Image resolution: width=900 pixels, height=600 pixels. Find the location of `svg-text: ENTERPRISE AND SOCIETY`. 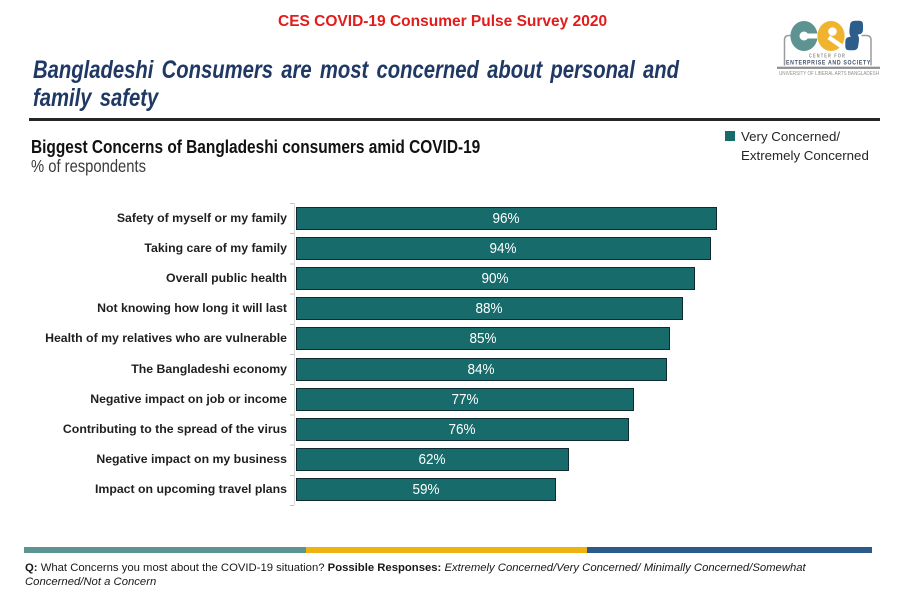

svg-text: ENTERPRISE AND SOCIETY is located at coordinates (828, 63).